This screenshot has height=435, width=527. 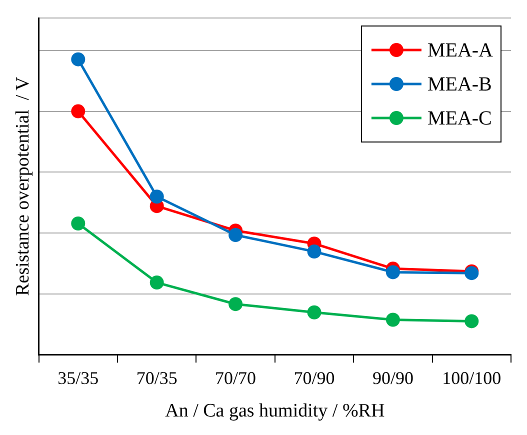 What do you see at coordinates (23, 186) in the screenshot?
I see `y-axis-title: Resistance overpotential / V` at bounding box center [23, 186].